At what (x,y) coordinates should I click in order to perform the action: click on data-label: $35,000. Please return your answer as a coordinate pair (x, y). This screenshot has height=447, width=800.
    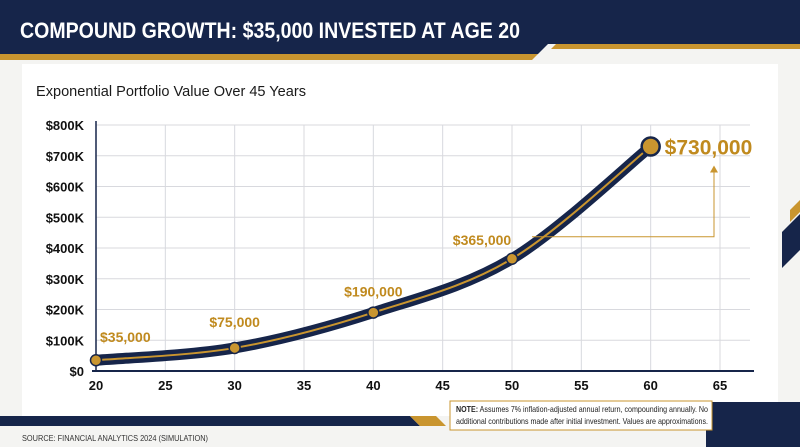
    Looking at the image, I should click on (125, 337).